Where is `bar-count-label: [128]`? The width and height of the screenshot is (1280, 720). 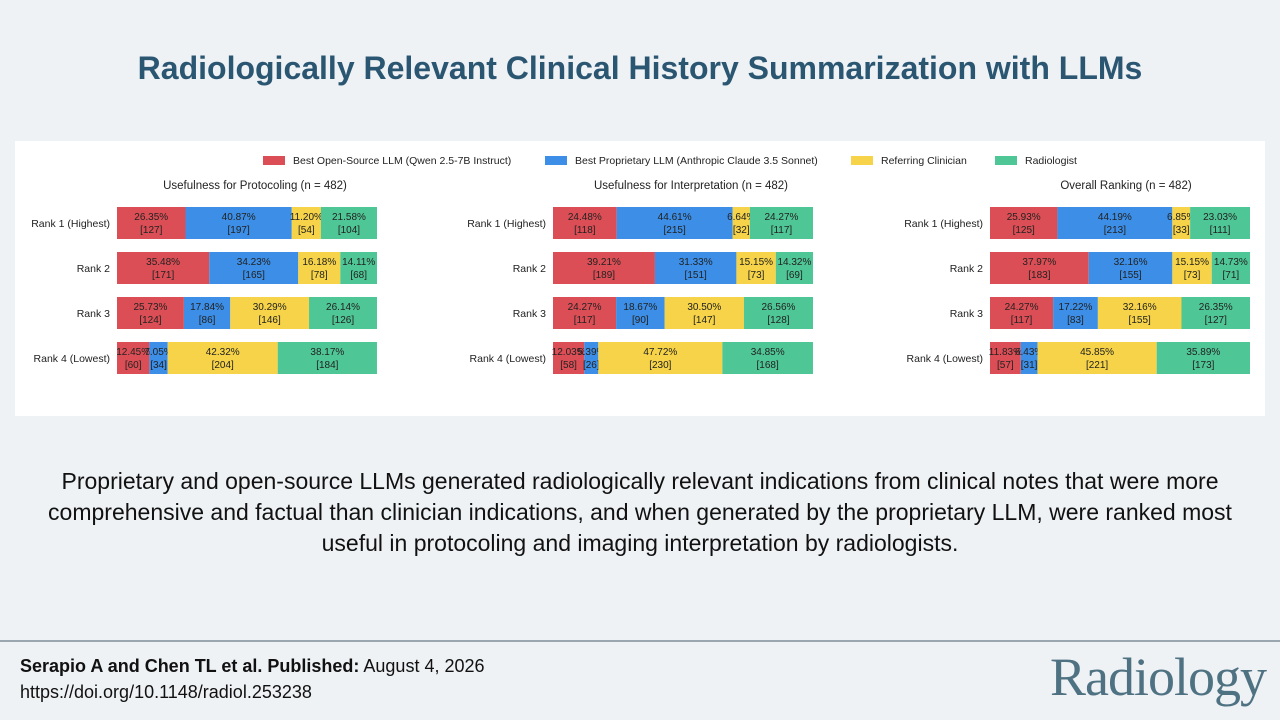
bar-count-label: [128] is located at coordinates (778, 320).